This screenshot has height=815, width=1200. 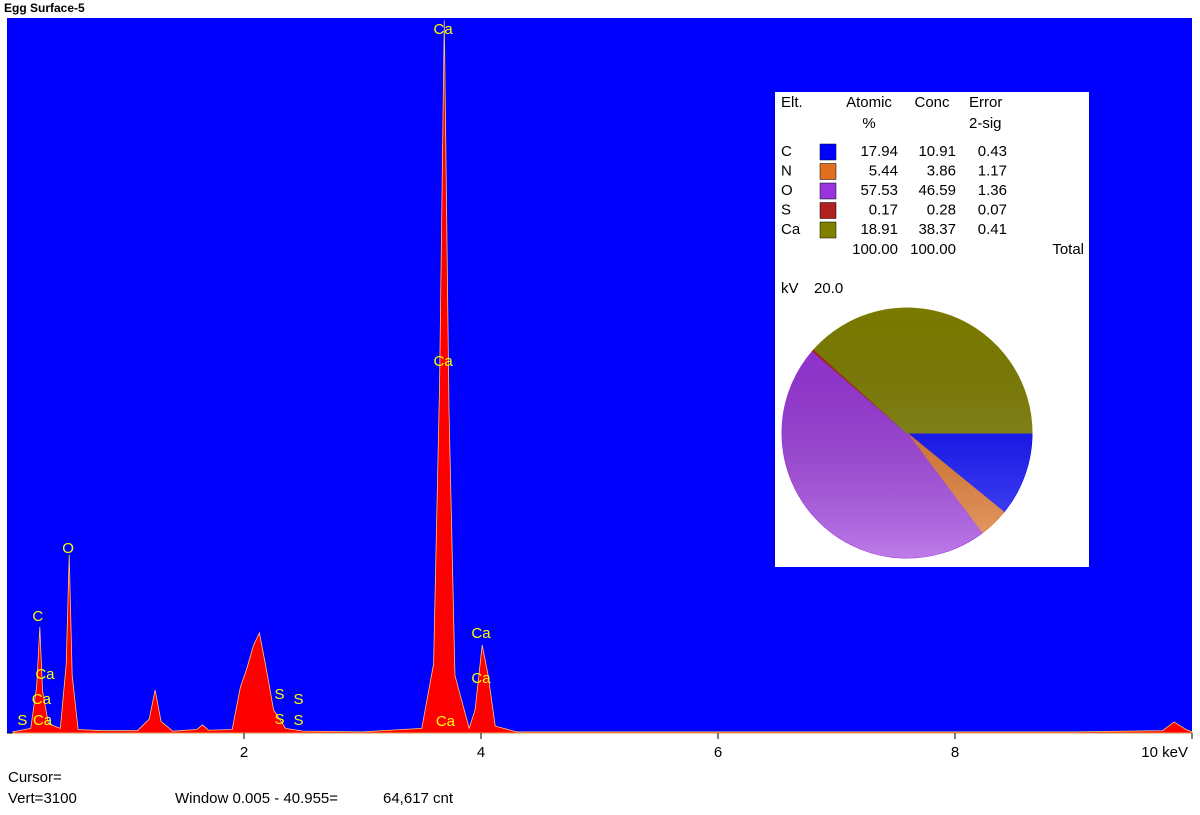 What do you see at coordinates (941, 170) in the screenshot?
I see `conc: 3.86` at bounding box center [941, 170].